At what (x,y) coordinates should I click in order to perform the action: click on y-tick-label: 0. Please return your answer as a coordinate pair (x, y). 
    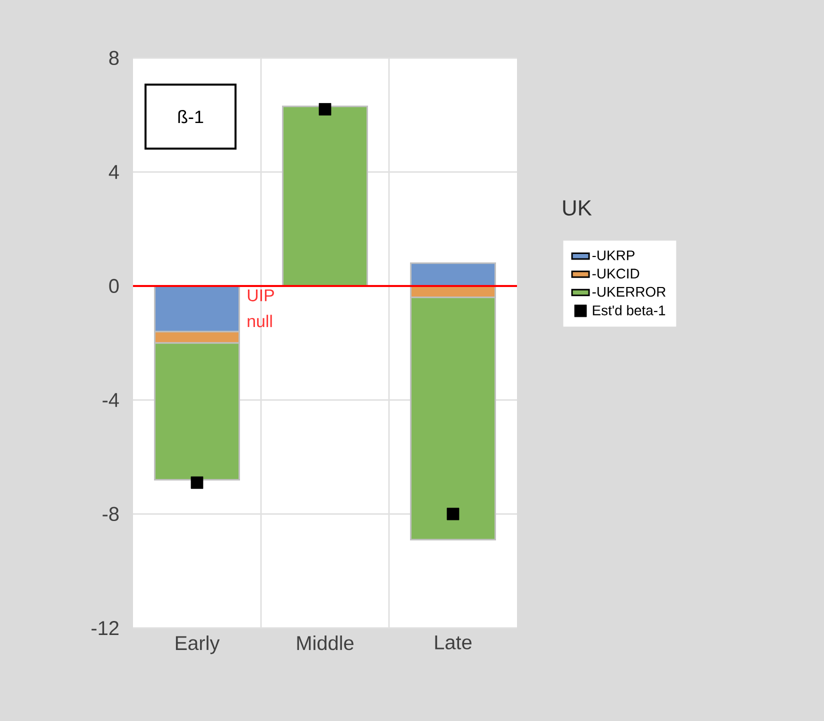
    Looking at the image, I should click on (114, 286).